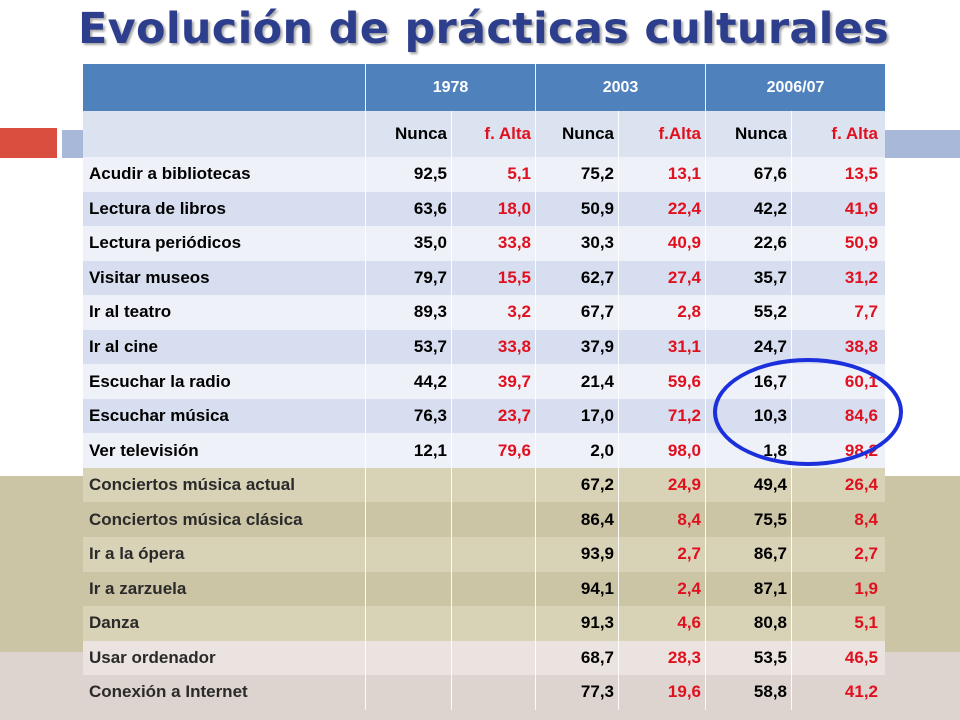 This screenshot has height=720, width=960. I want to click on nunca-cell: 55,2, so click(749, 312).